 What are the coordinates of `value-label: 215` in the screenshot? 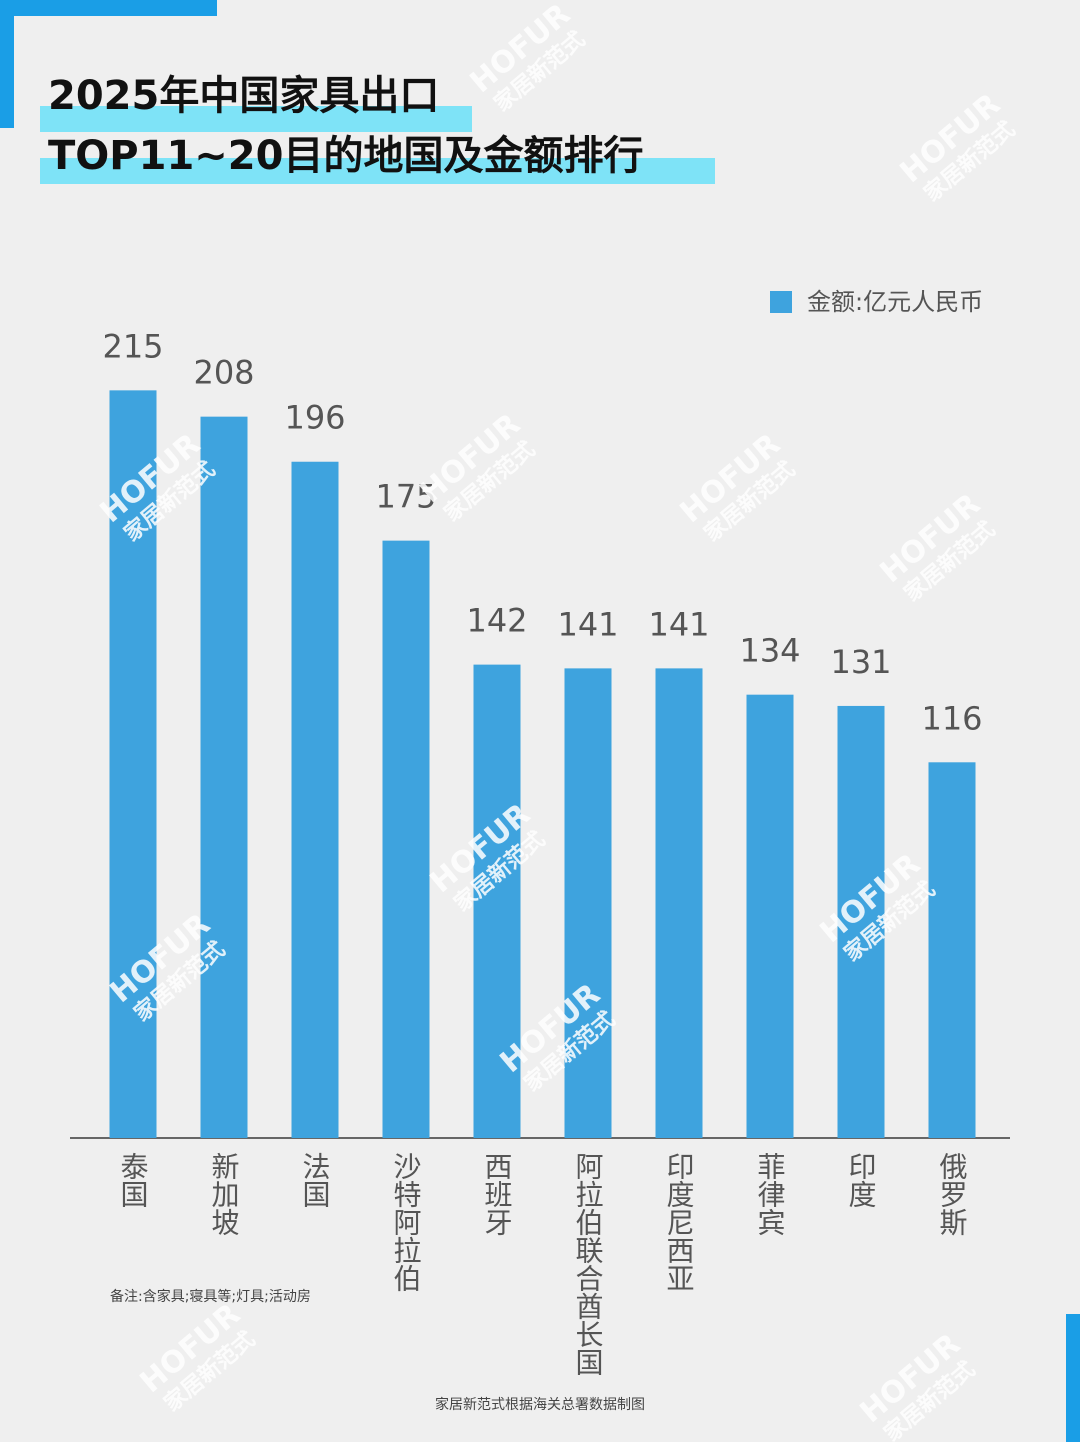 It's located at (132, 346).